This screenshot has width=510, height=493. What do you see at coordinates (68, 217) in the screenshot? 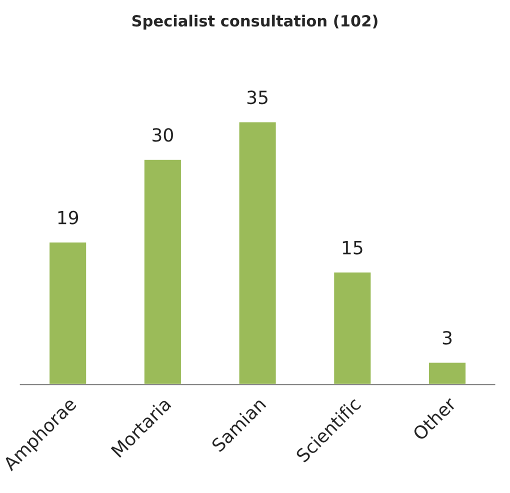
I see `data-label: 19` at bounding box center [68, 217].